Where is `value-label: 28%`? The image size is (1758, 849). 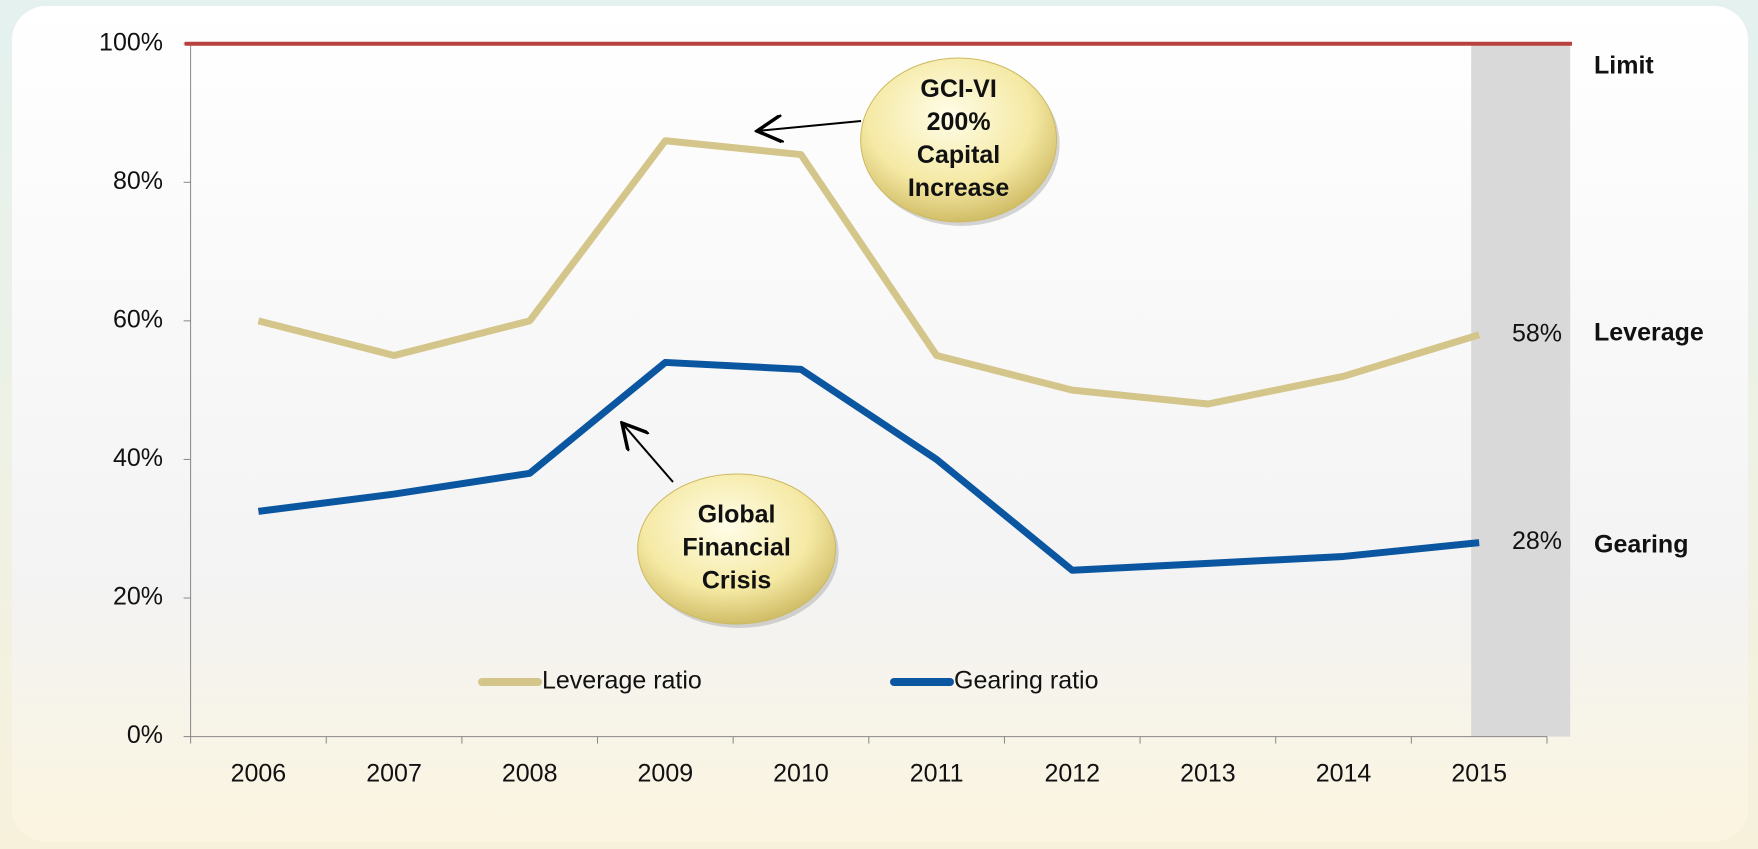
value-label: 28% is located at coordinates (1537, 541).